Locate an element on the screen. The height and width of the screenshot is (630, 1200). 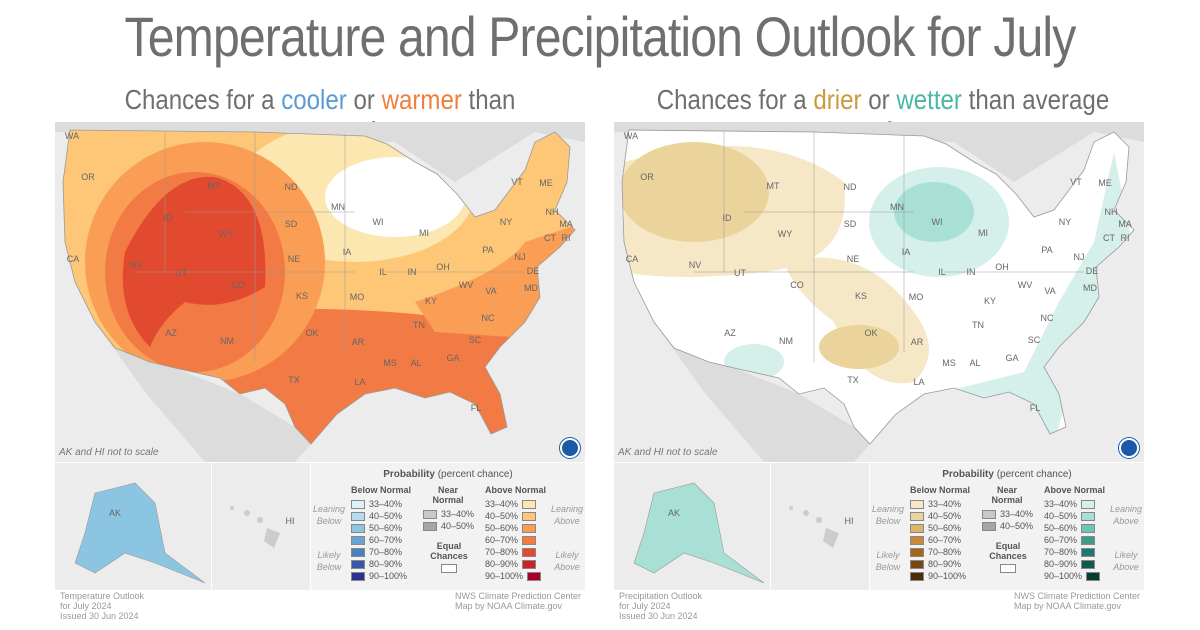
state-label-ma: MA is located at coordinates (566, 224).